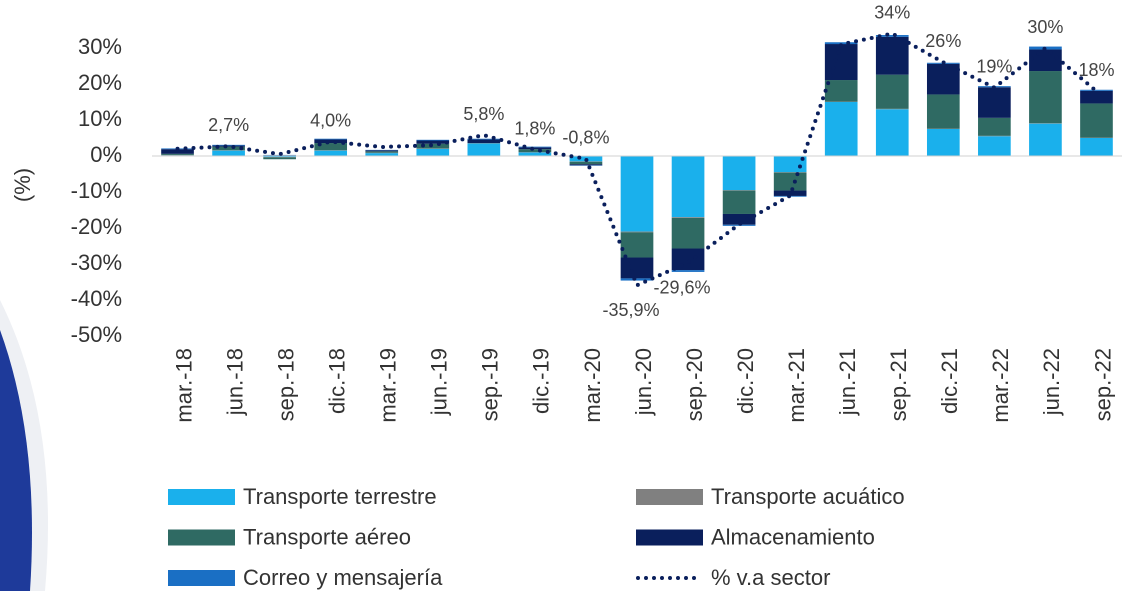  I want to click on legend-label: Transporte aéreo, so click(327, 536).